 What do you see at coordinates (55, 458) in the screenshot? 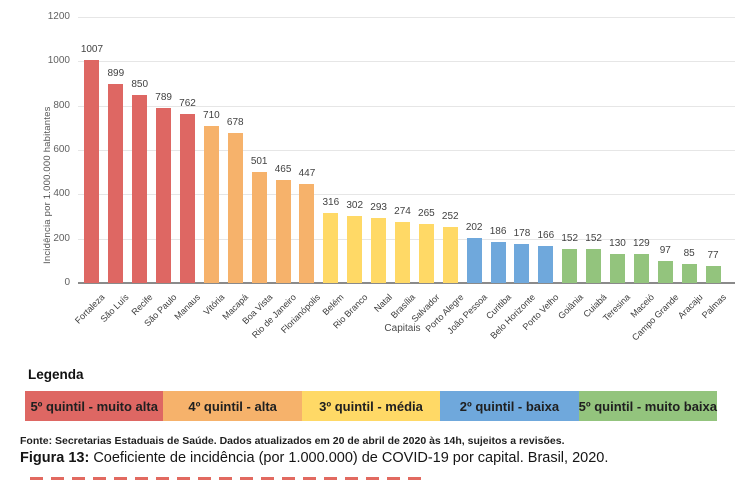
I see `figure-caption-label: Figura 13:` at bounding box center [55, 458].